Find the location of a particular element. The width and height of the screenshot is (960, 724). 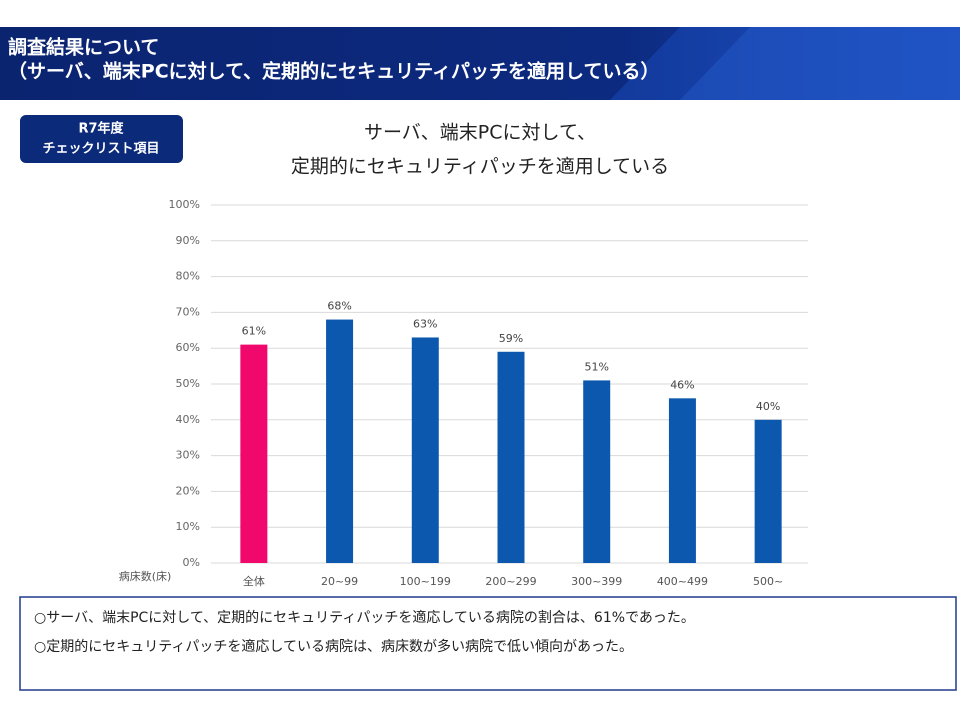

x-tick-label: 400~499 is located at coordinates (682, 581).